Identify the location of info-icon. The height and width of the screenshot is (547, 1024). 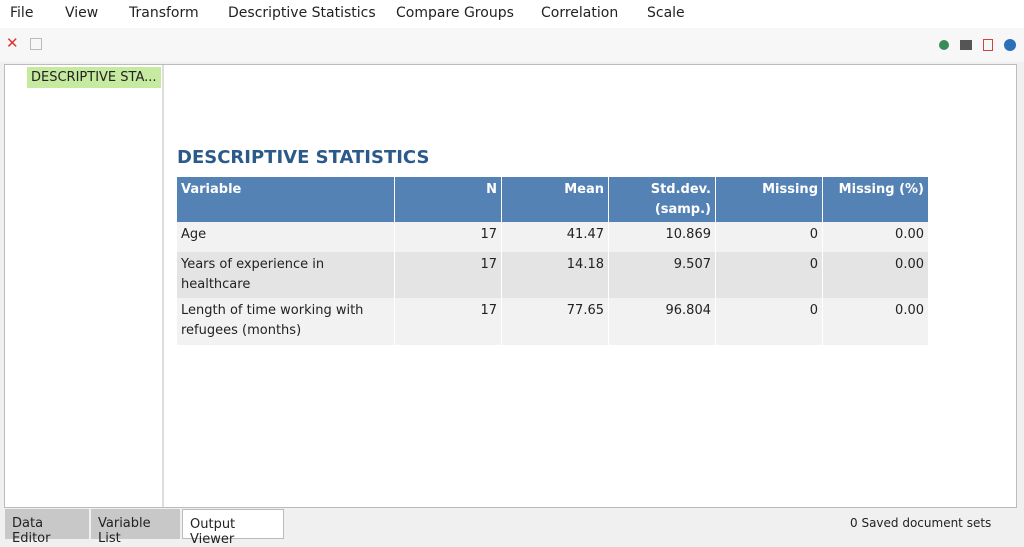
(1010, 45).